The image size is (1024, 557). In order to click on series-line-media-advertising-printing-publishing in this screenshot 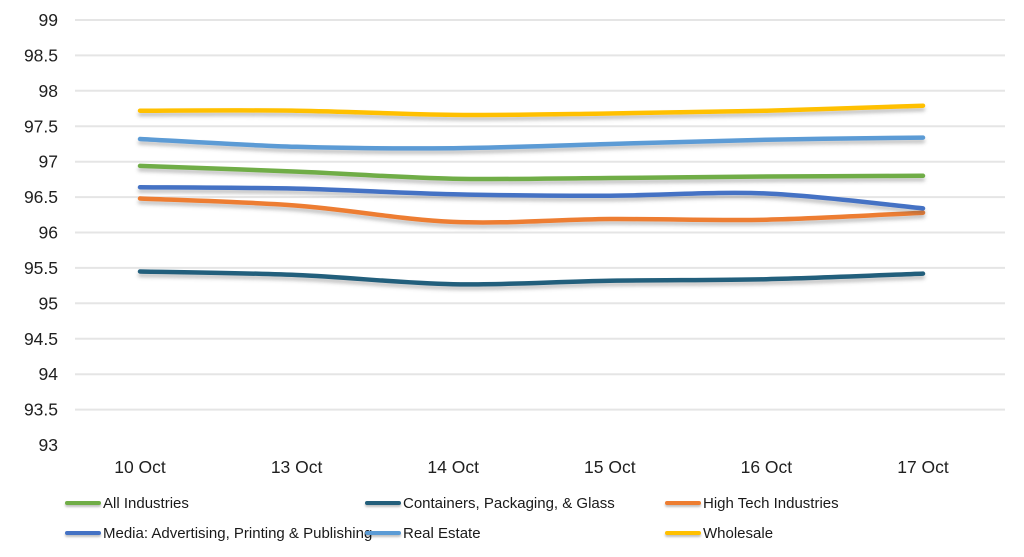, I will do `click(531, 197)`.